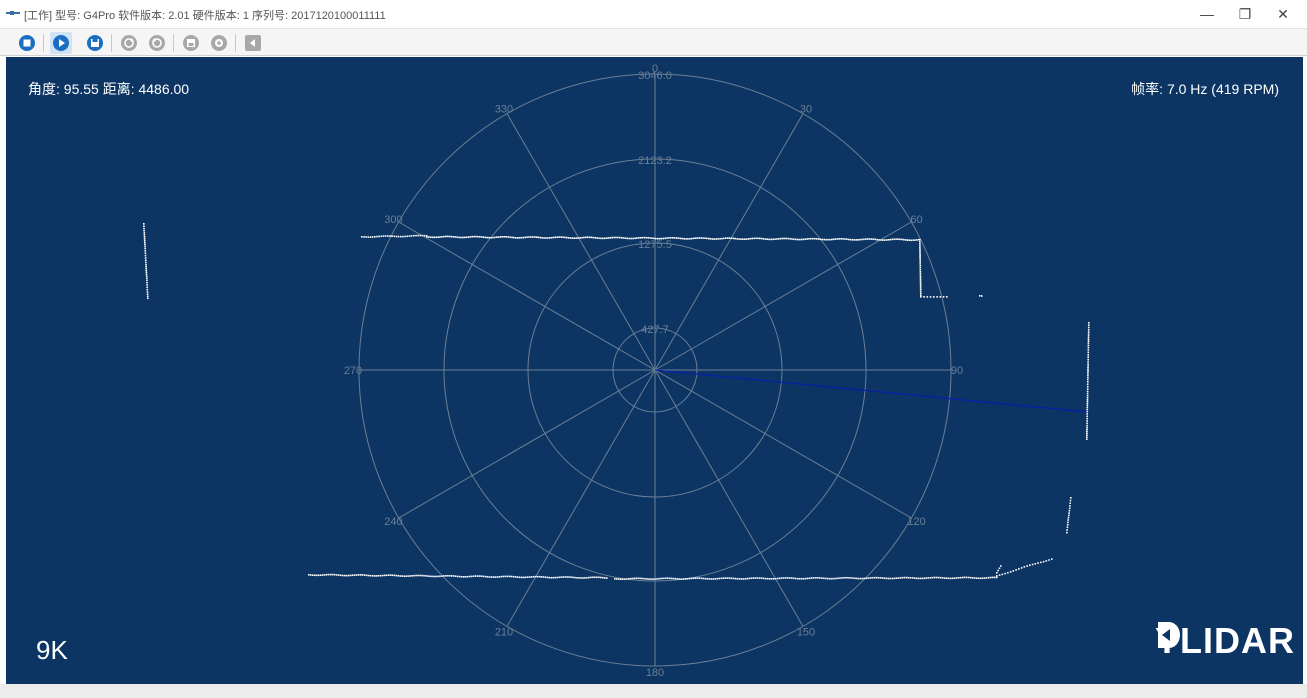  I want to click on rotate-cw-button, so click(129, 43).